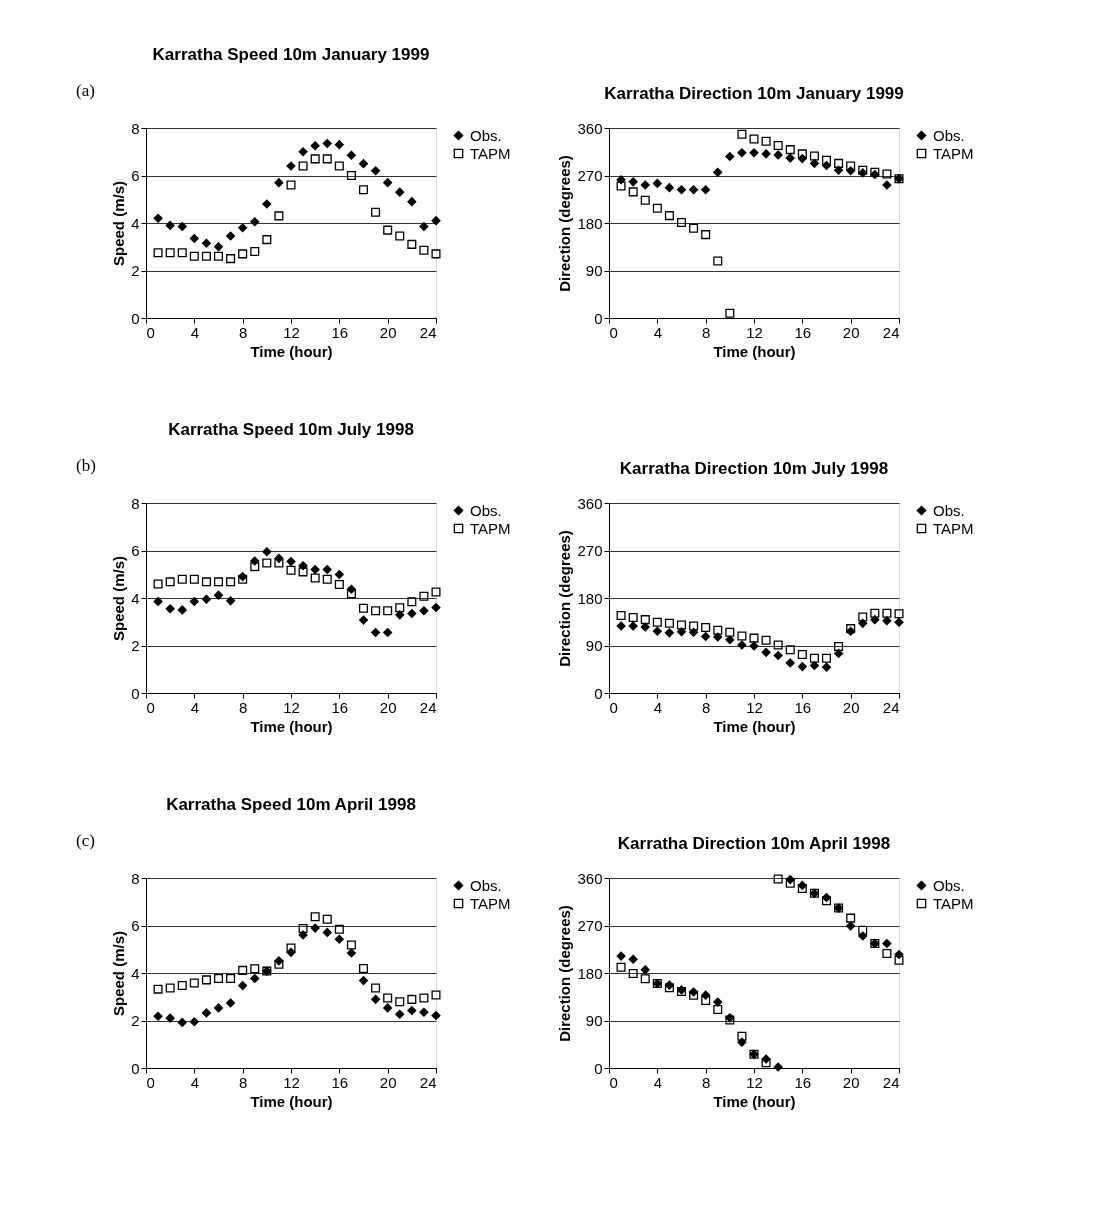  Describe the element at coordinates (754, 468) in the screenshot. I see `chart-title: Karratha Direction 10m July 1998` at that location.